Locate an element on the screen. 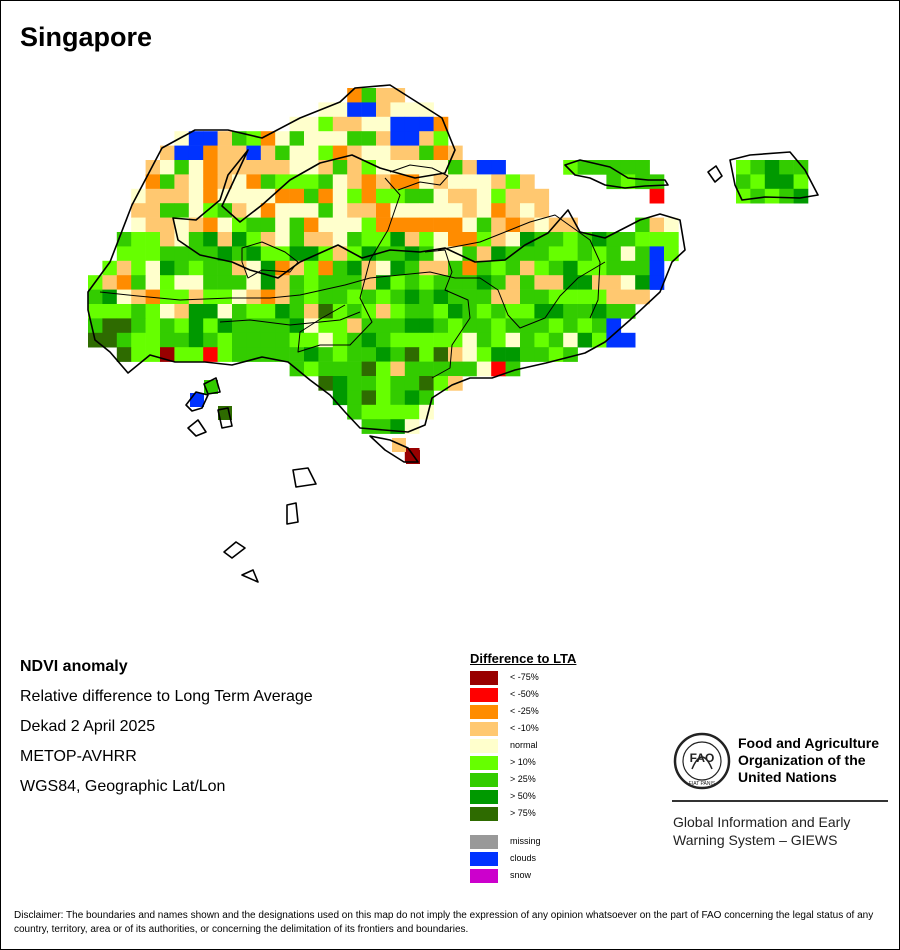 This screenshot has width=900, height=950. map-title: Singapore is located at coordinates (86, 37).